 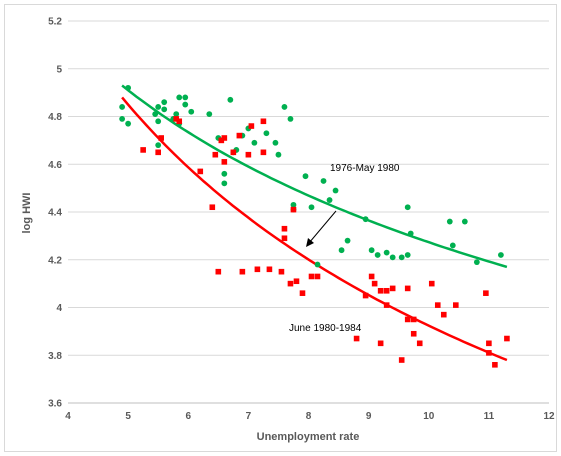 I want to click on x-tick-label: 9, so click(x=369, y=416).